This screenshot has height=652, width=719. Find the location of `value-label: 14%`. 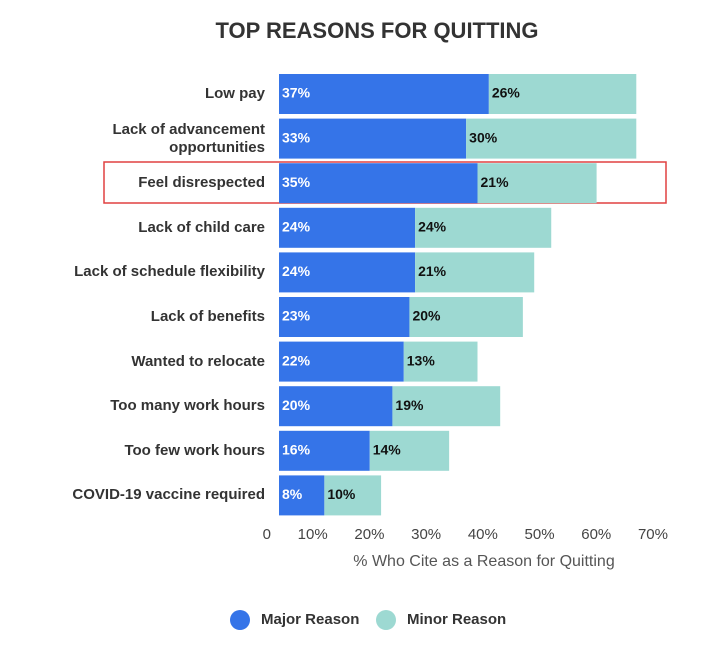

value-label: 14% is located at coordinates (387, 450).